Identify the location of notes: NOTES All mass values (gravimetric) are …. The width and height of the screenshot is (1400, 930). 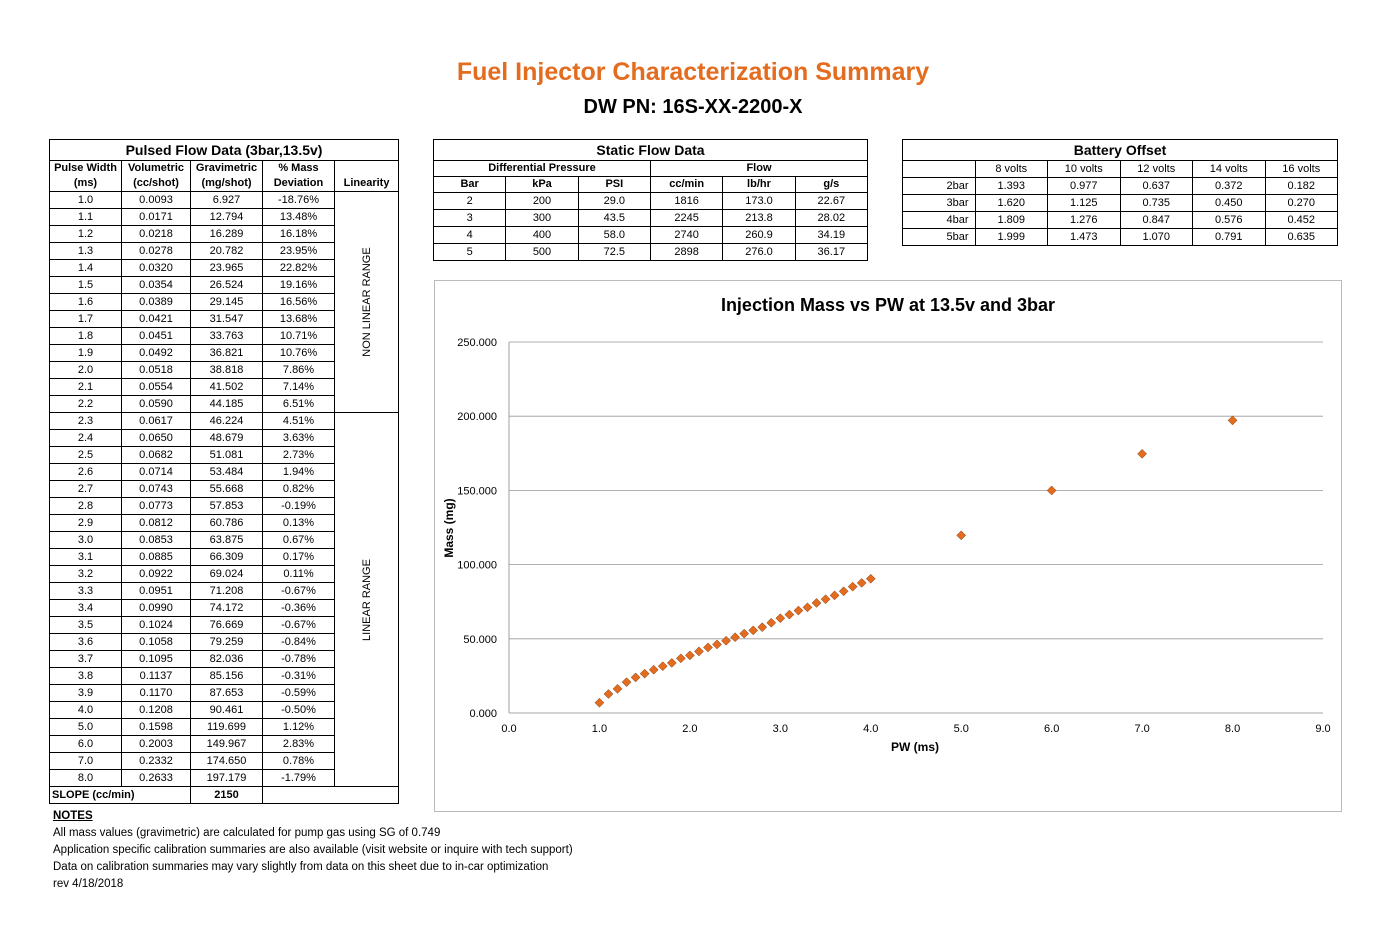
(313, 850).